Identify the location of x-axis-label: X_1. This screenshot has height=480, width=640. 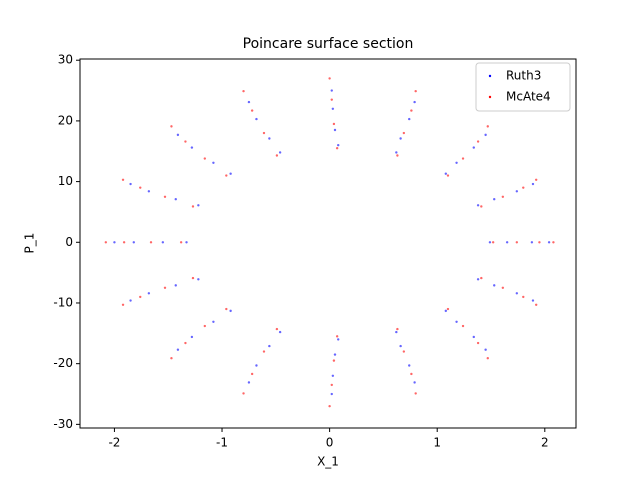
(328, 462).